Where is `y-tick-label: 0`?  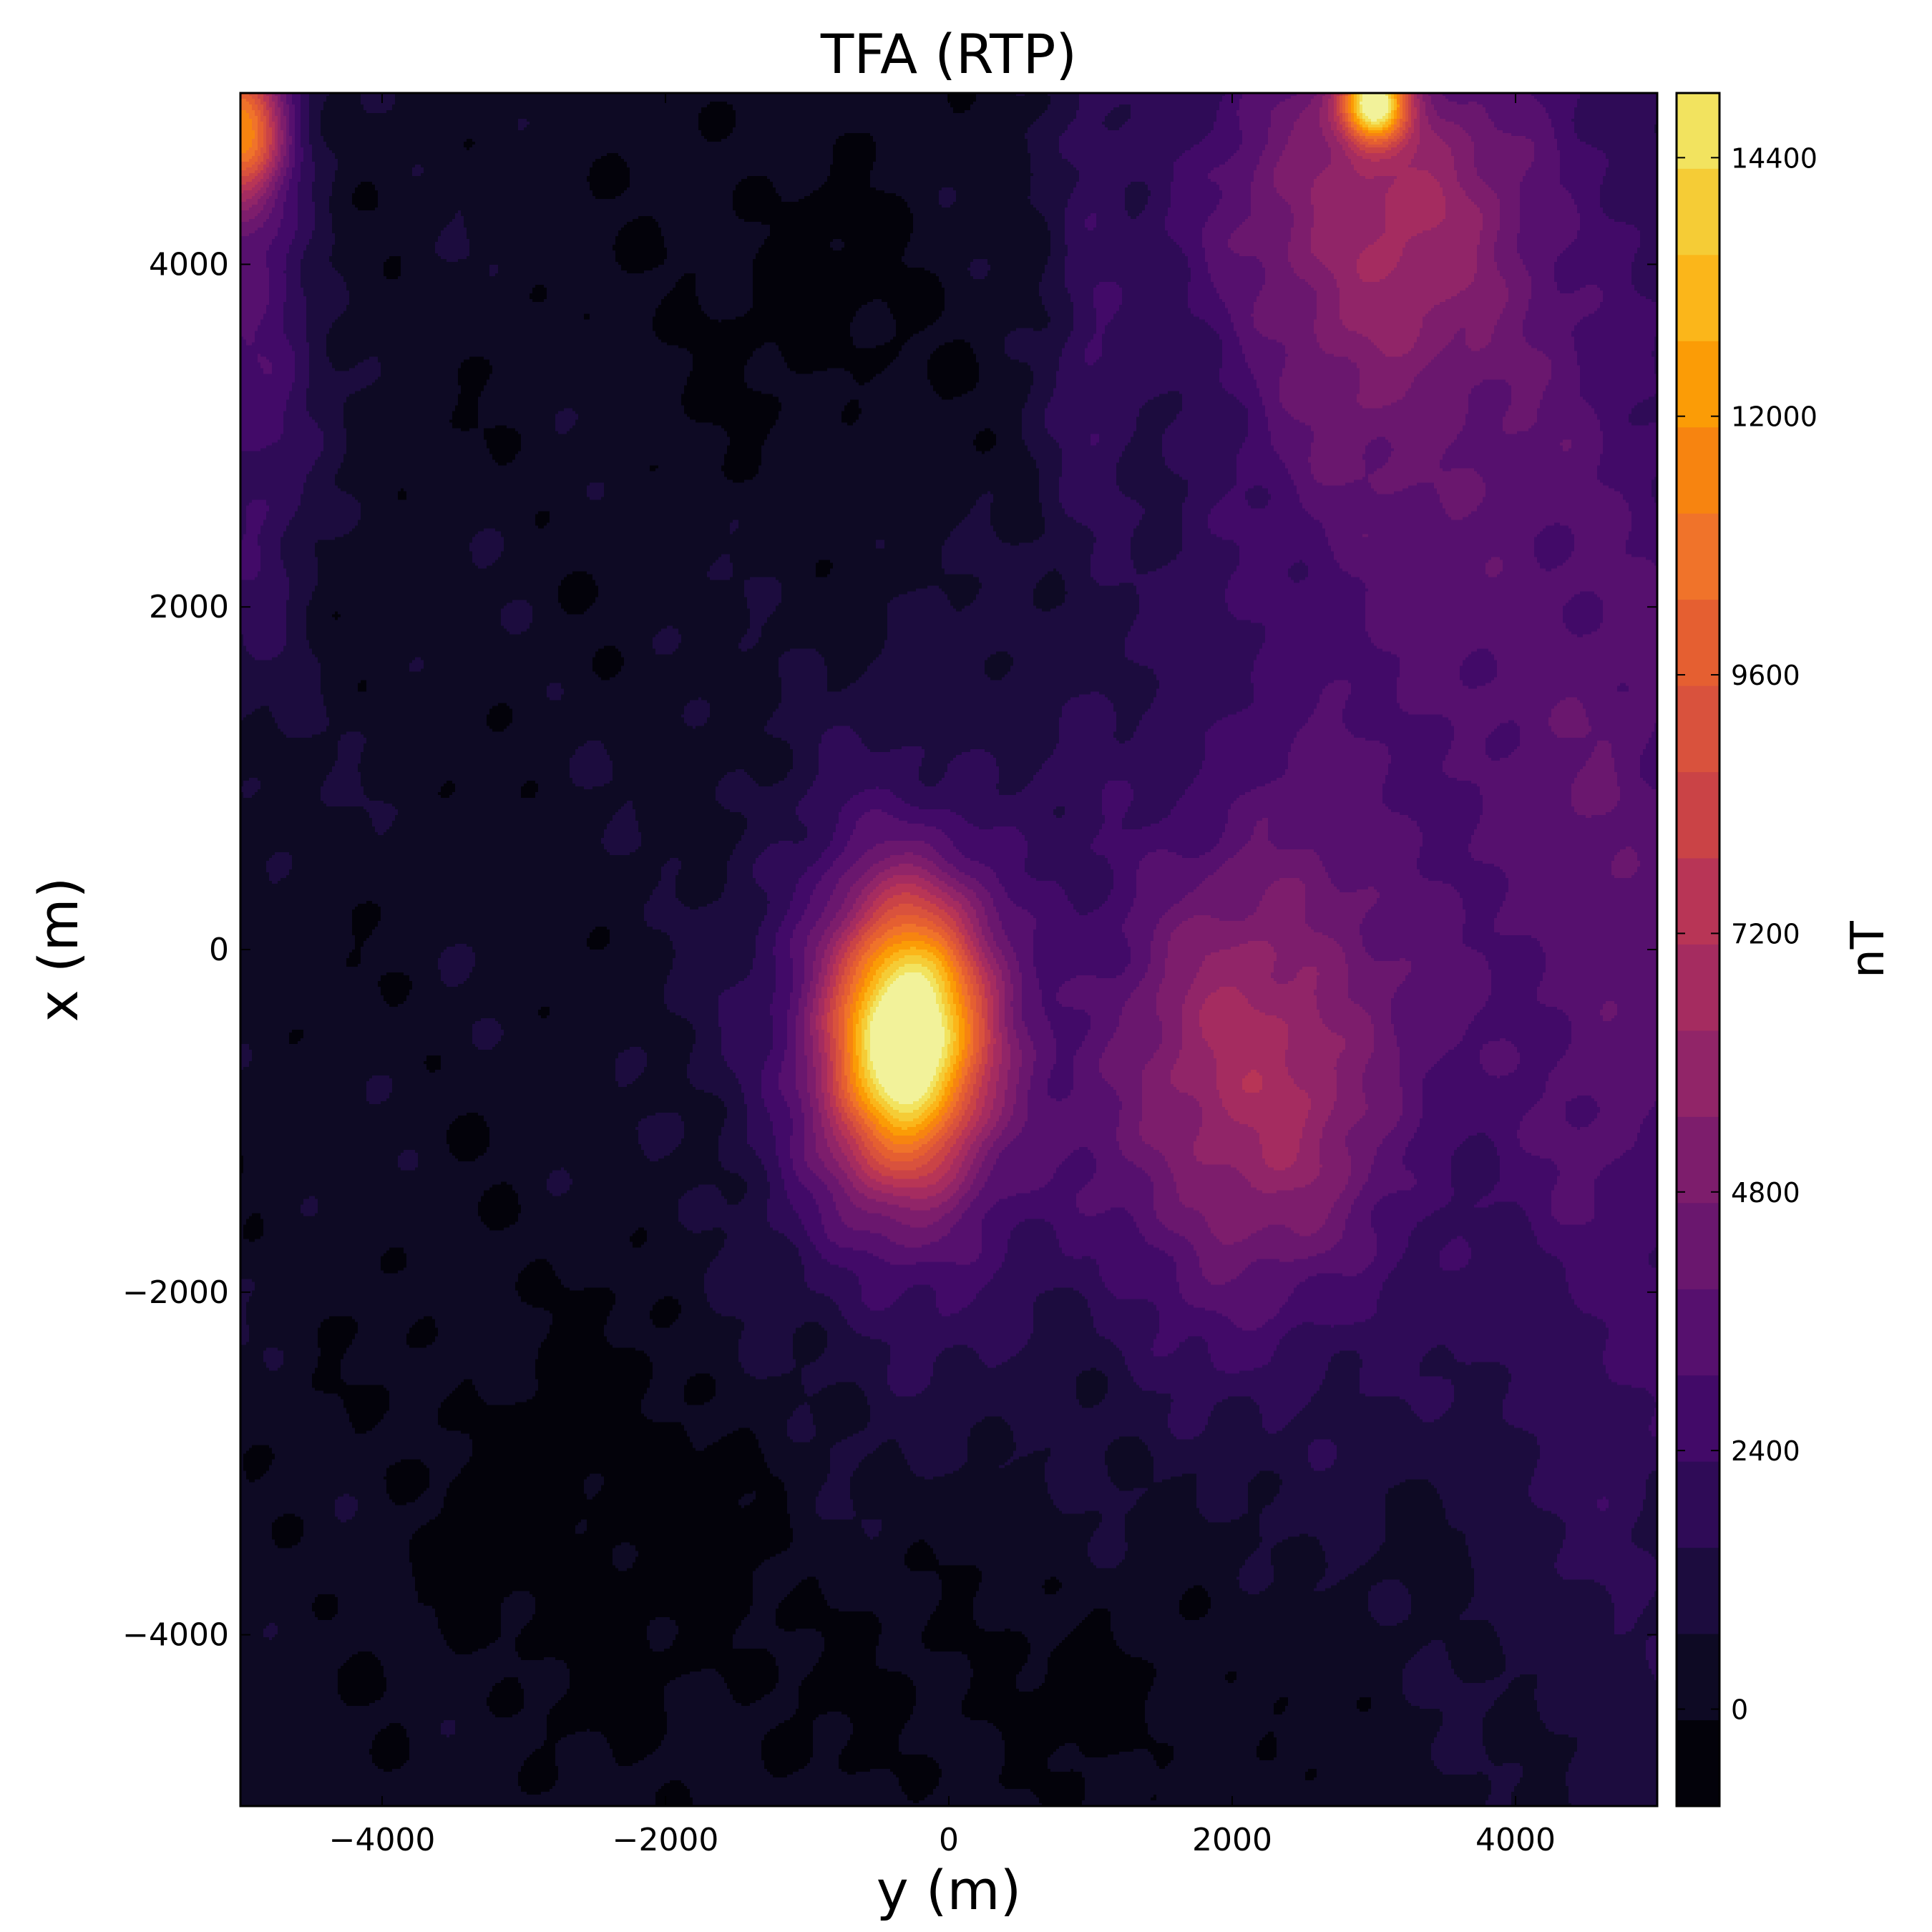 y-tick-label: 0 is located at coordinates (219, 950).